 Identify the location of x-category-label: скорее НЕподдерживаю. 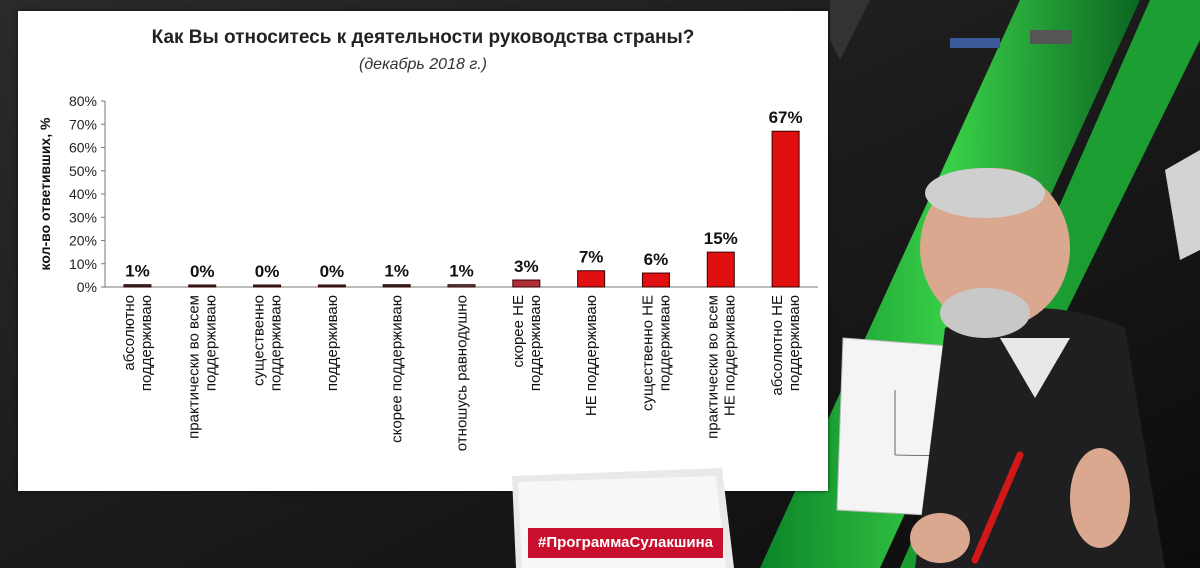
(527, 343).